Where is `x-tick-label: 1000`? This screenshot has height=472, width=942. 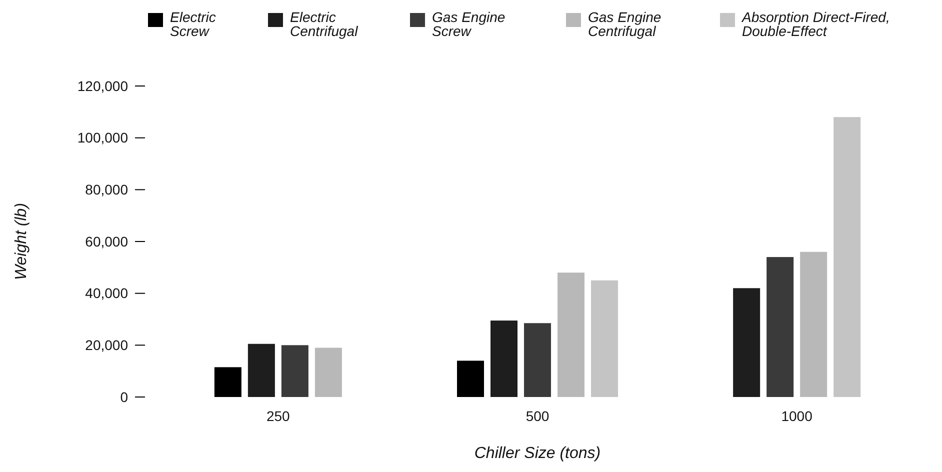 x-tick-label: 1000 is located at coordinates (797, 416).